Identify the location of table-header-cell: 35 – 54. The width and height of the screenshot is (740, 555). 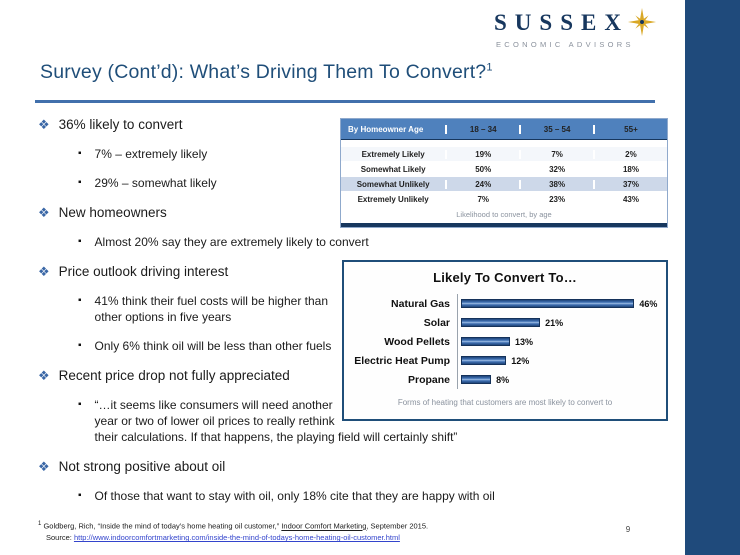
(556, 129).